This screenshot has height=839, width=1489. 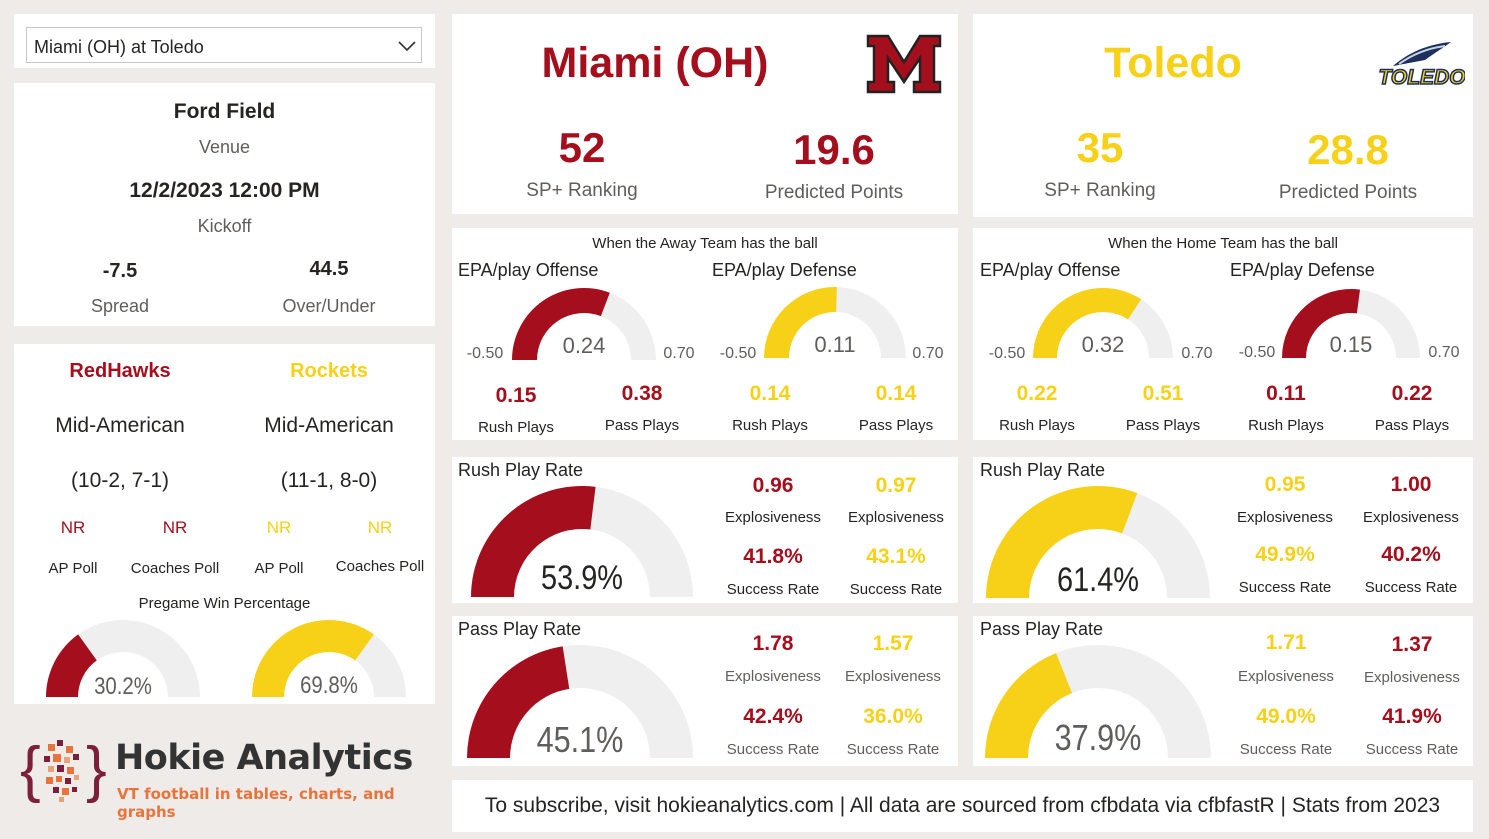 I want to click on away-def-rush-expl: 0.97, so click(x=896, y=485).